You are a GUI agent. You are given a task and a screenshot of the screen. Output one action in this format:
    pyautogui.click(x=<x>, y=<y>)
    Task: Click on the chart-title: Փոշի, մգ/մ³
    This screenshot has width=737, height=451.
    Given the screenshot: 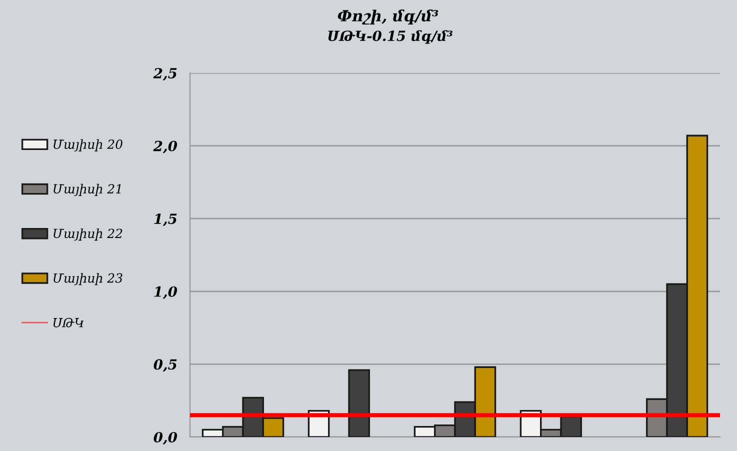 What is the action you would take?
    pyautogui.click(x=388, y=17)
    